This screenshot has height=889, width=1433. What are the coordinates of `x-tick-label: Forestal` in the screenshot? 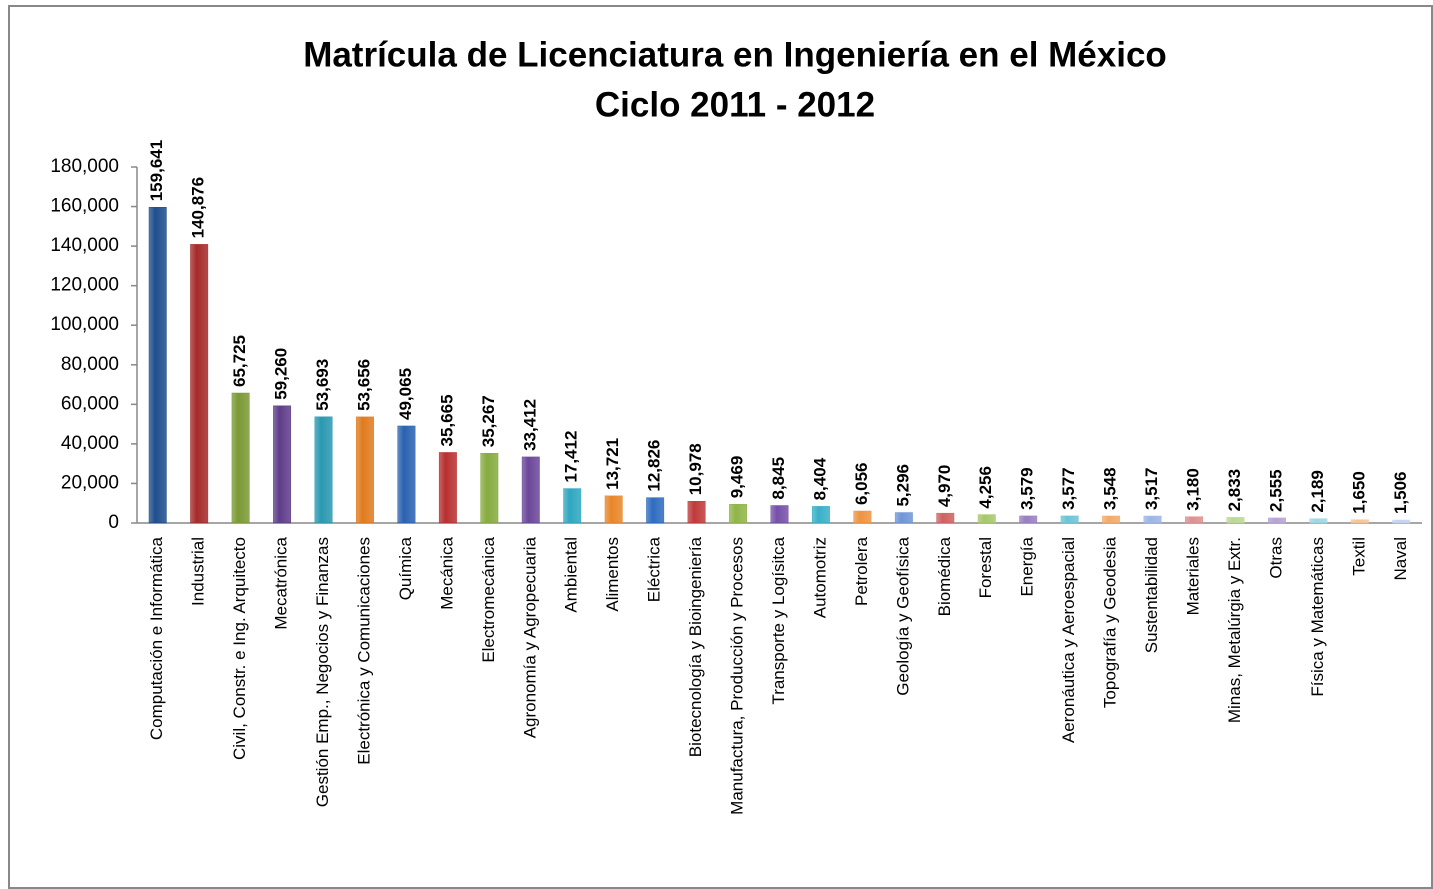 It's located at (985, 567).